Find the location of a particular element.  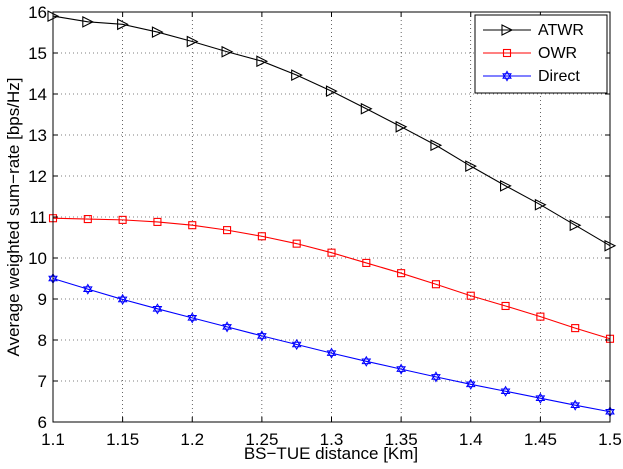

y-tick-label: 15 is located at coordinates (37, 53).